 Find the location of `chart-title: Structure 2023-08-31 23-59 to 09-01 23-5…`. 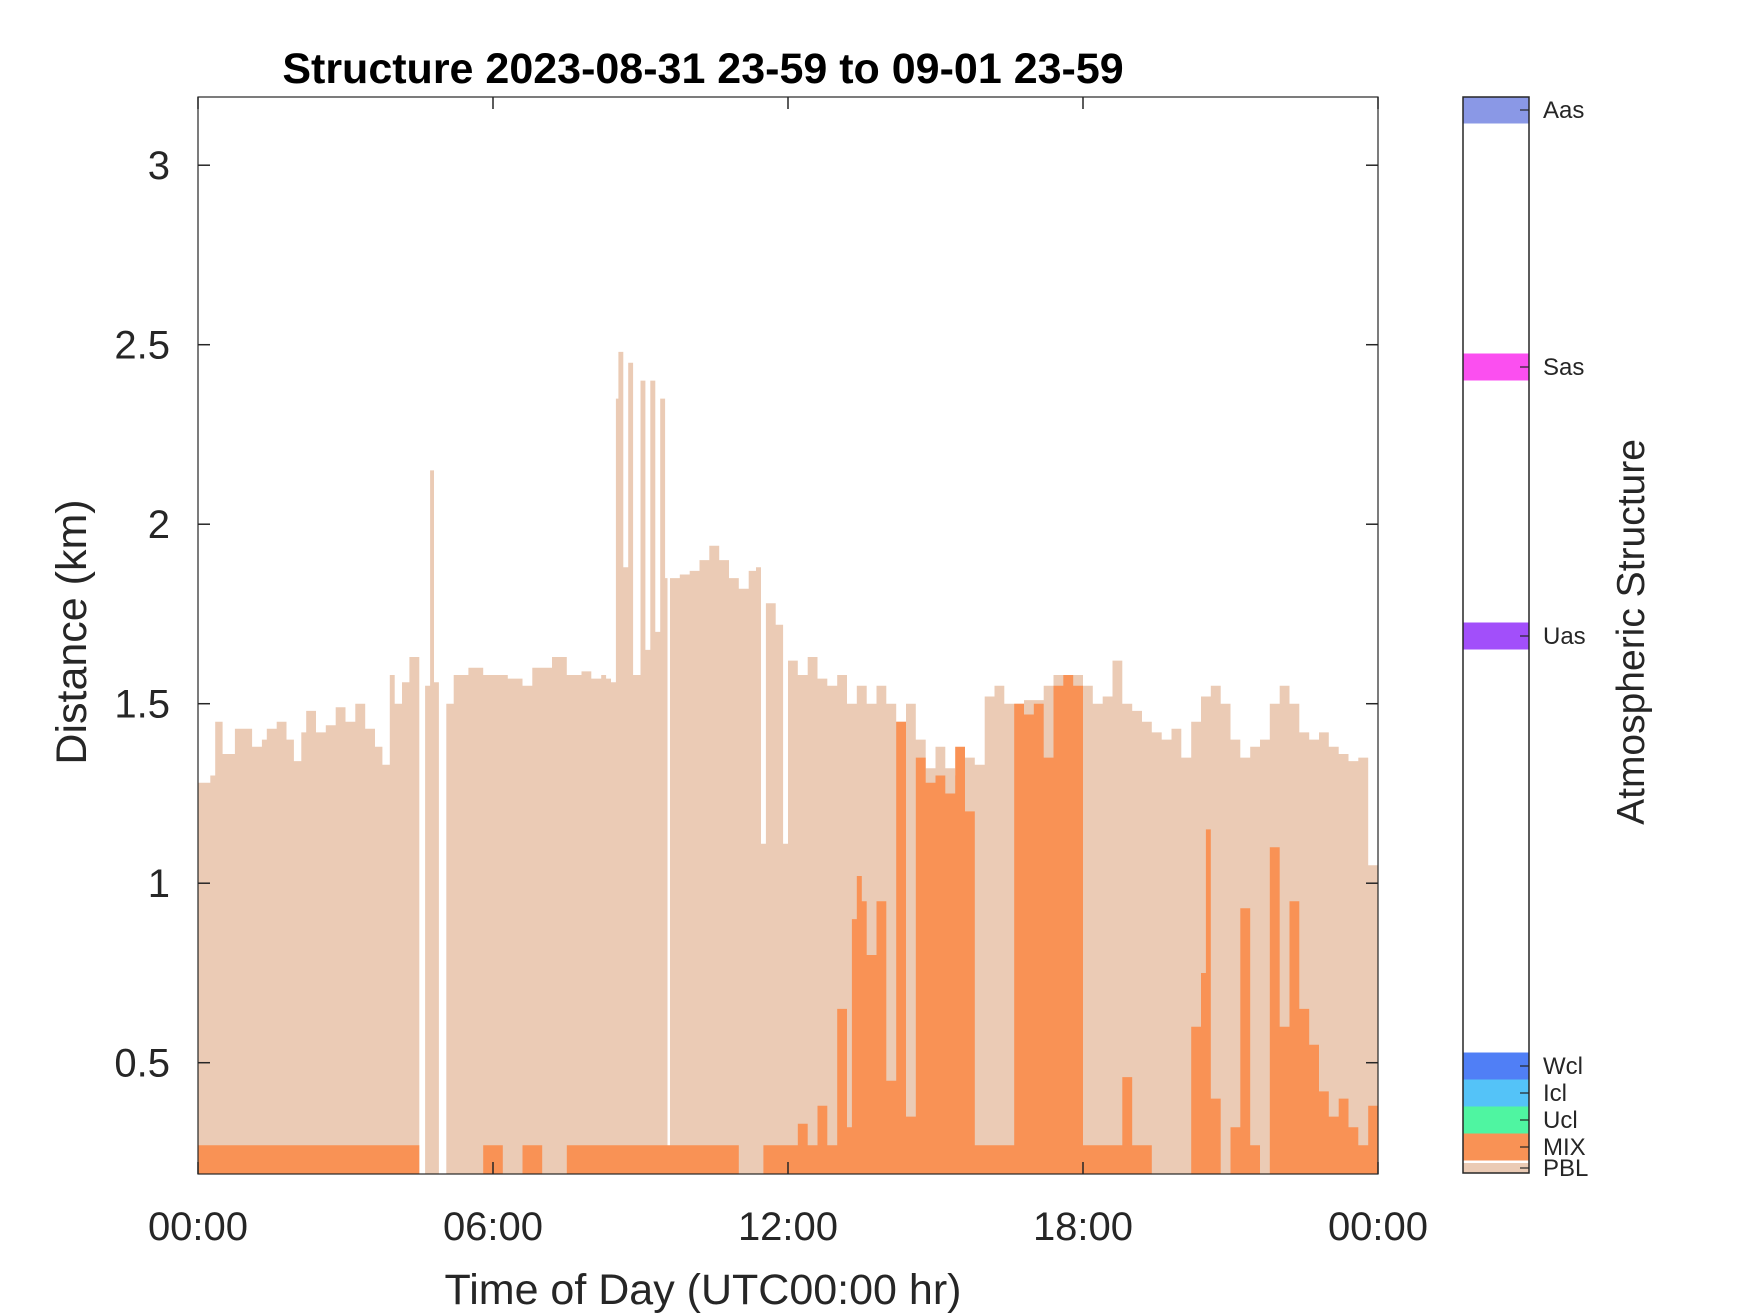

chart-title: Structure 2023-08-31 23-59 to 09-01 23-5… is located at coordinates (702, 69).